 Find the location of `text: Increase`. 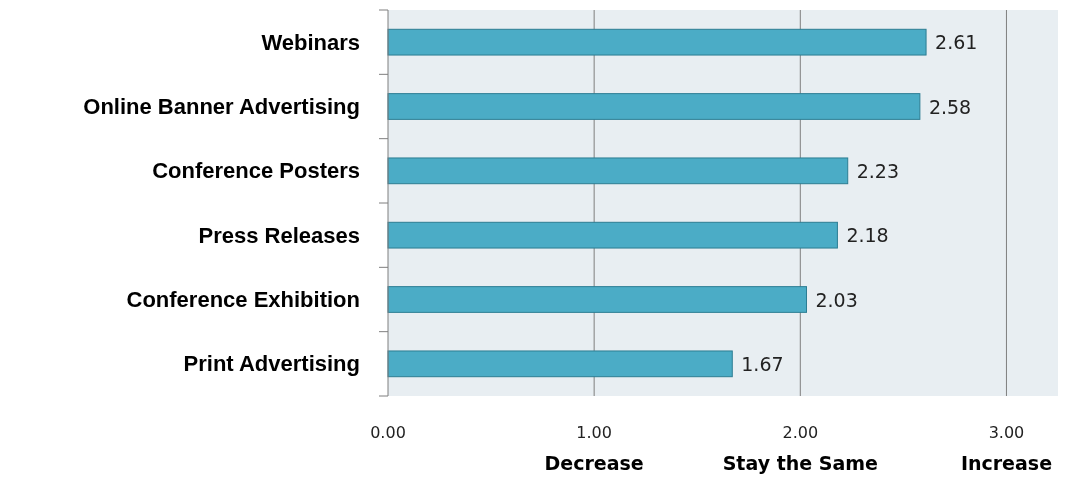

text: Increase is located at coordinates (1006, 463).